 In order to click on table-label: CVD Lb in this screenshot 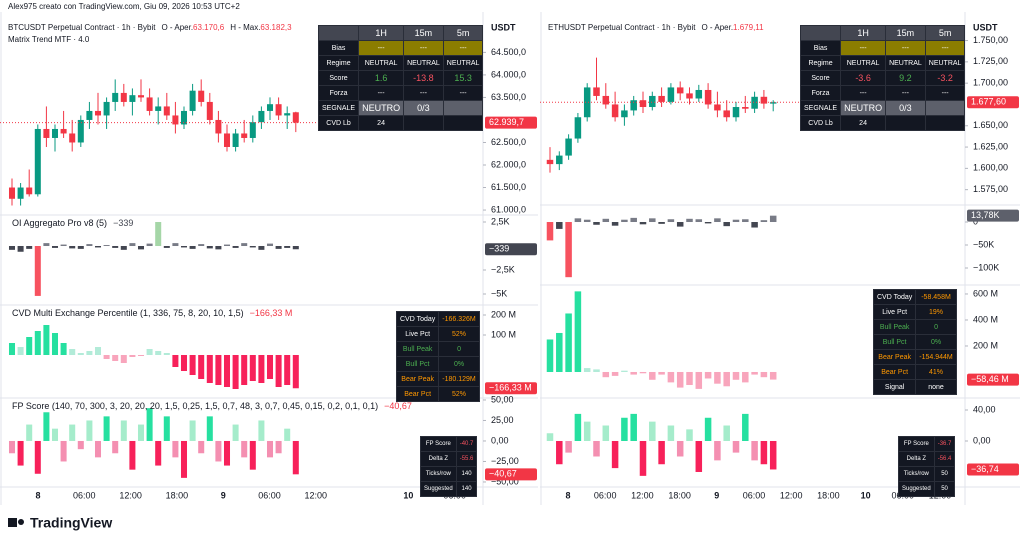, I will do `click(338, 123)`.